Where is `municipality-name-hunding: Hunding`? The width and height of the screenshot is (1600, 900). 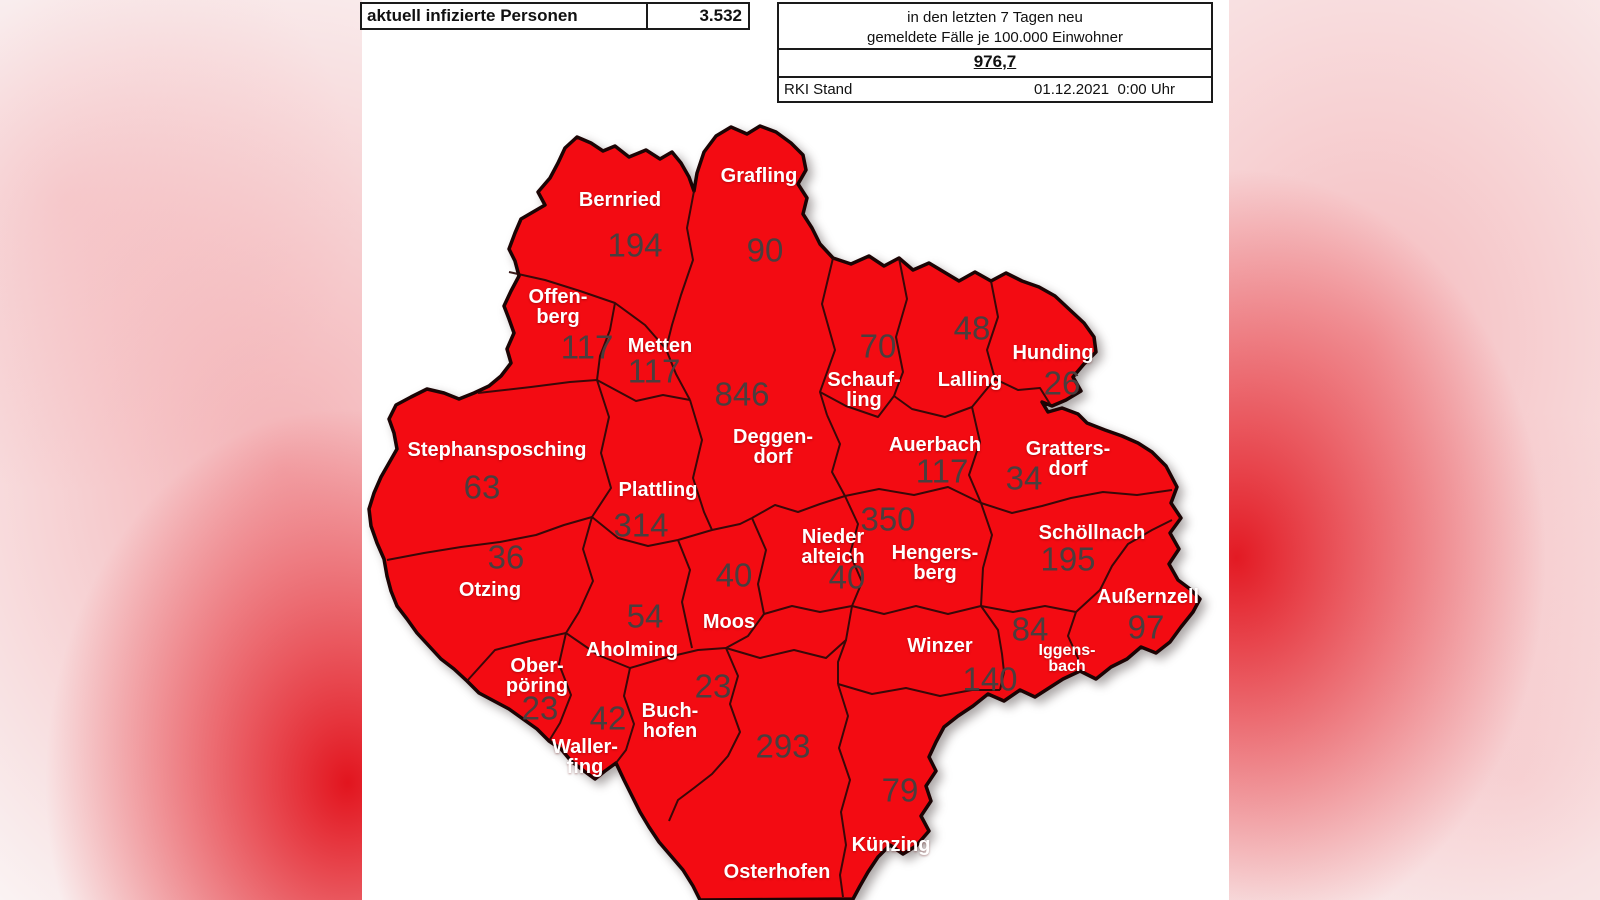
municipality-name-hunding: Hunding is located at coordinates (1053, 353).